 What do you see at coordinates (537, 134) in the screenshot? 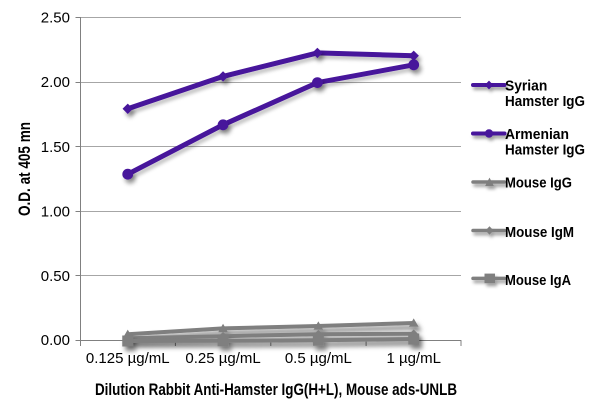
I see `svg-text: Armenian` at bounding box center [537, 134].